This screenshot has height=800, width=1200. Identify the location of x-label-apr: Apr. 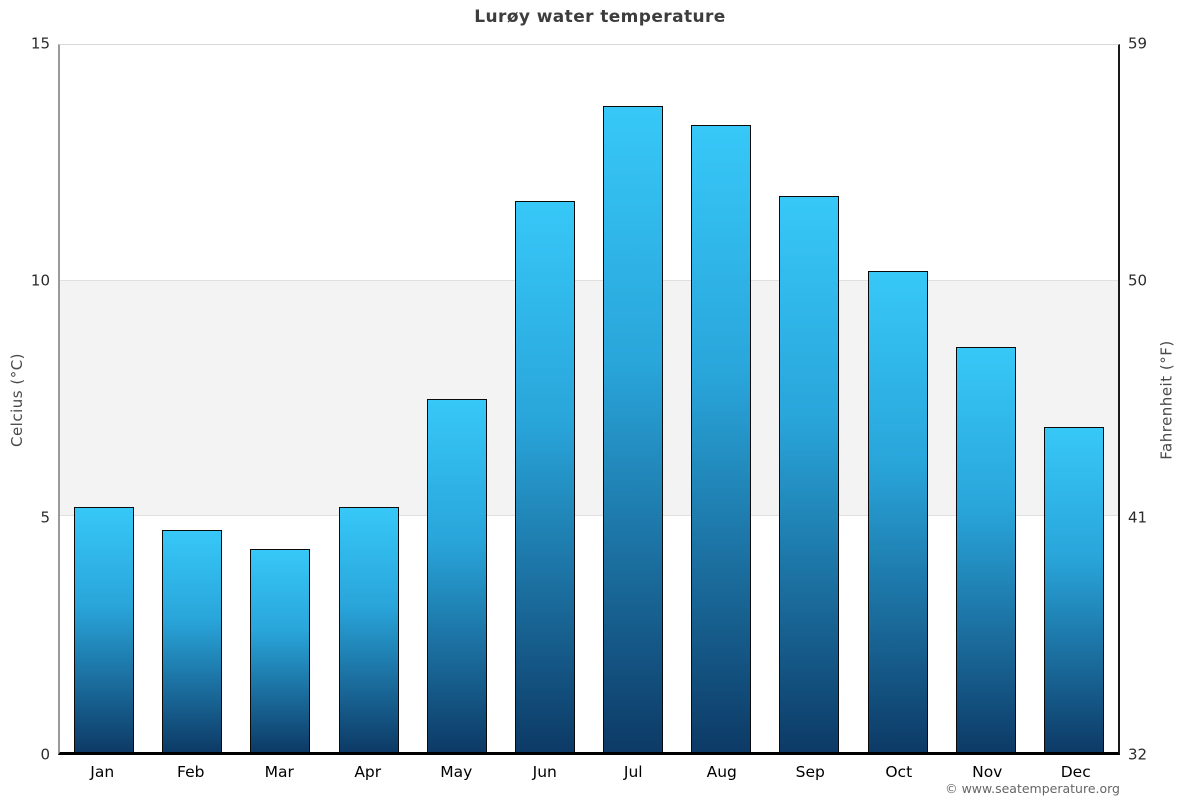
(368, 772).